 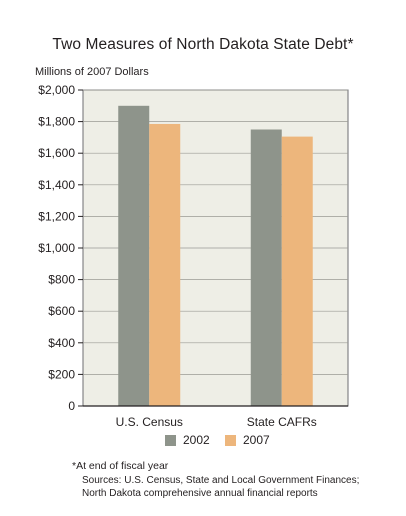 What do you see at coordinates (256, 440) in the screenshot?
I see `legend-label-2007: 2007` at bounding box center [256, 440].